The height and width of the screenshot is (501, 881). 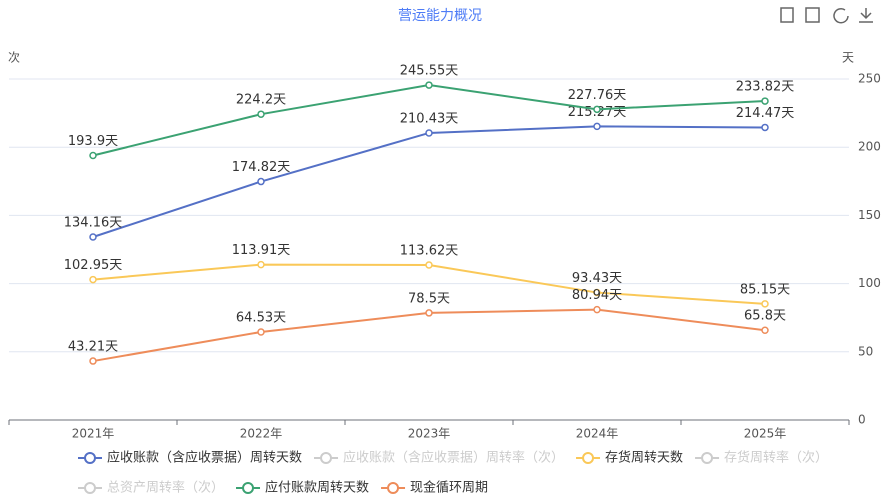 What do you see at coordinates (869, 215) in the screenshot?
I see `y2-tick-label: 150` at bounding box center [869, 215].